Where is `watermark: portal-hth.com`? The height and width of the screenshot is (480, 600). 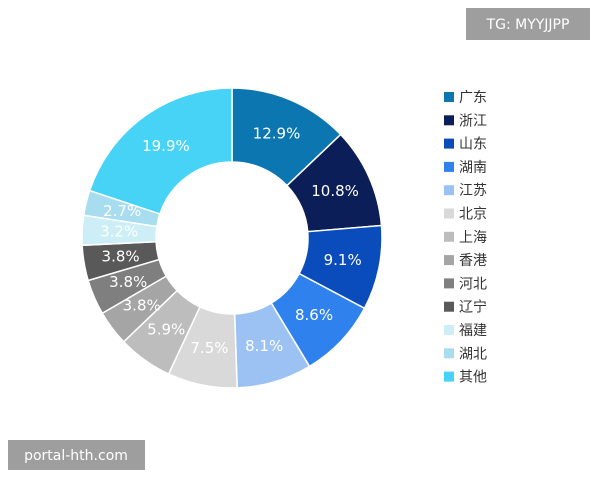 watermark: portal-hth.com is located at coordinates (76, 456).